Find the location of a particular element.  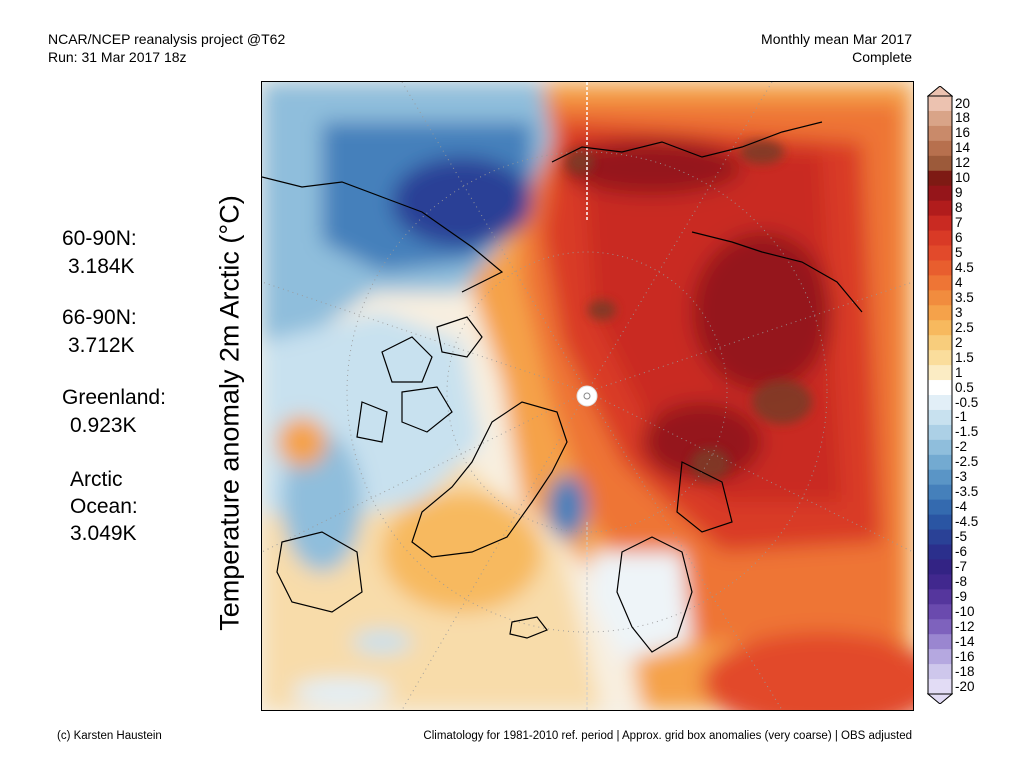

colorbar-label: 3.5 is located at coordinates (964, 297).